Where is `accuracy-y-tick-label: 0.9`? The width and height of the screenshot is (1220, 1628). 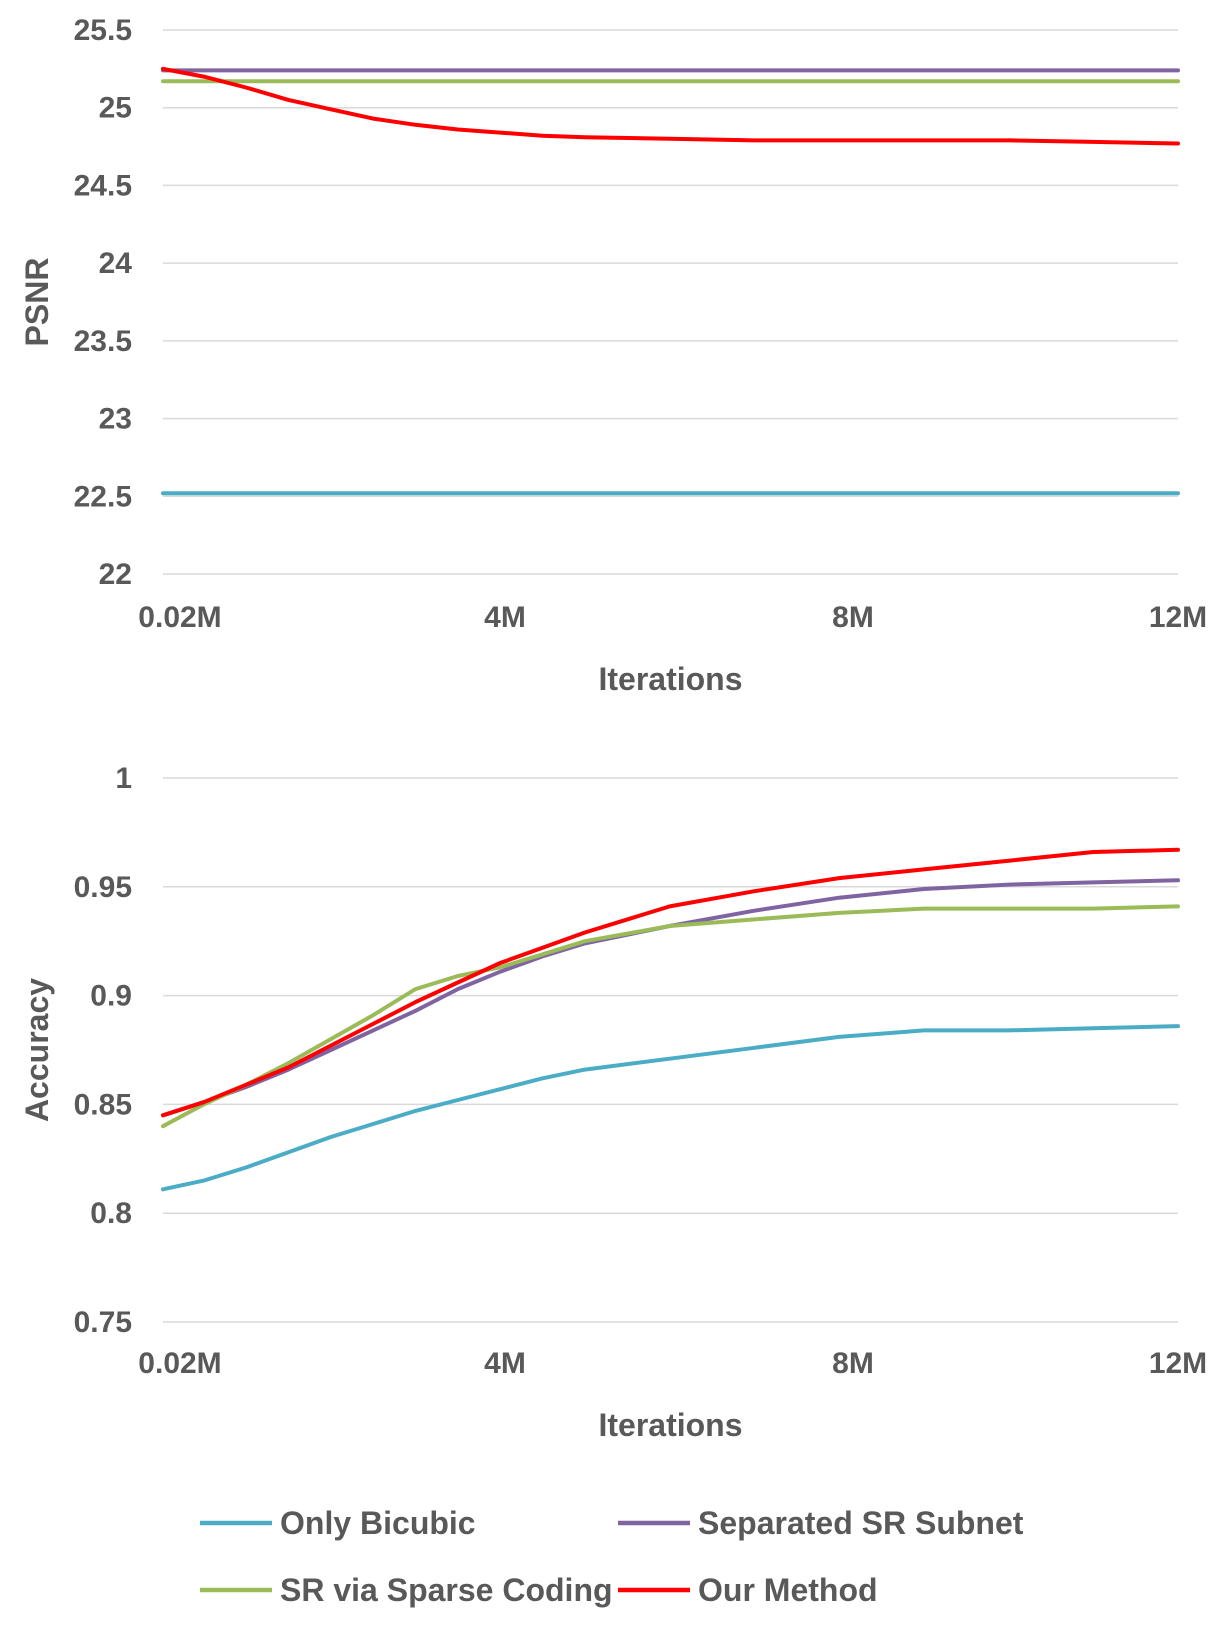 accuracy-y-tick-label: 0.9 is located at coordinates (111, 996).